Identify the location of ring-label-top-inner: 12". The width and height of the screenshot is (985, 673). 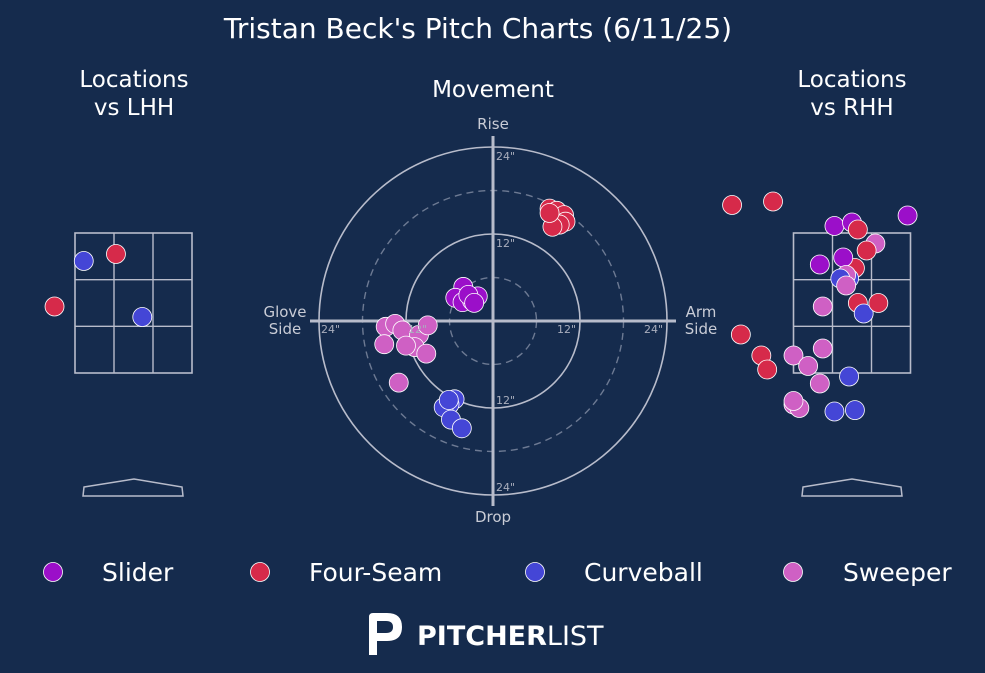
(505, 243).